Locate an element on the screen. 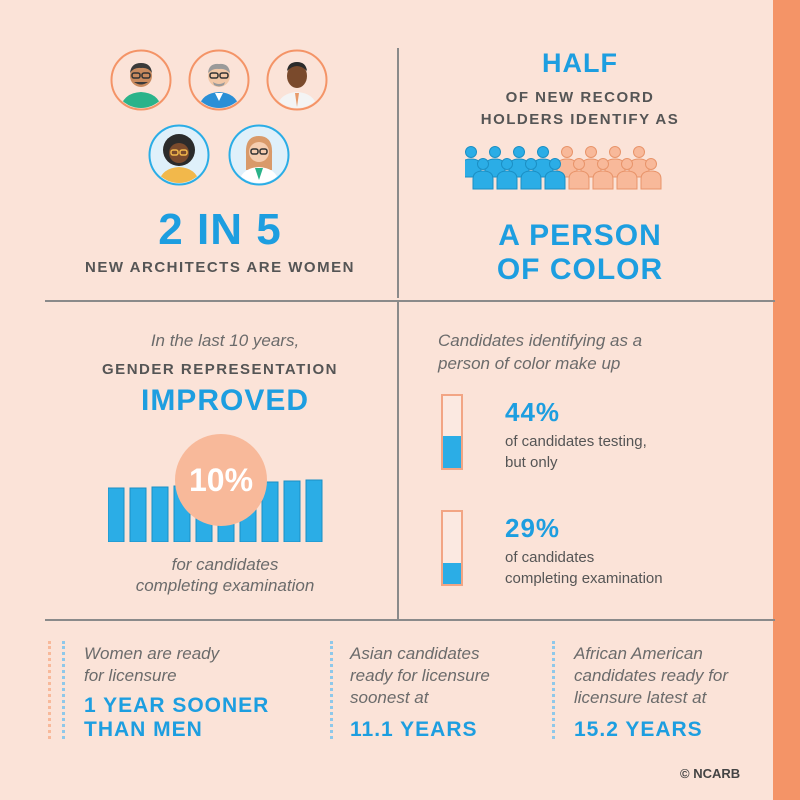 The height and width of the screenshot is (800, 800). gender-intro: In the last 10 years, is located at coordinates (225, 340).